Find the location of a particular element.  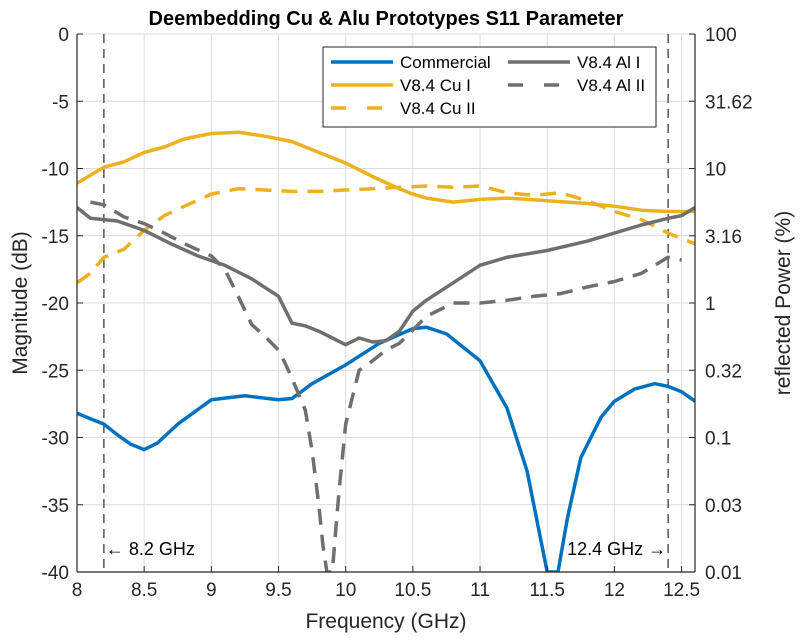

right-tick-label: 10 is located at coordinates (715, 170).